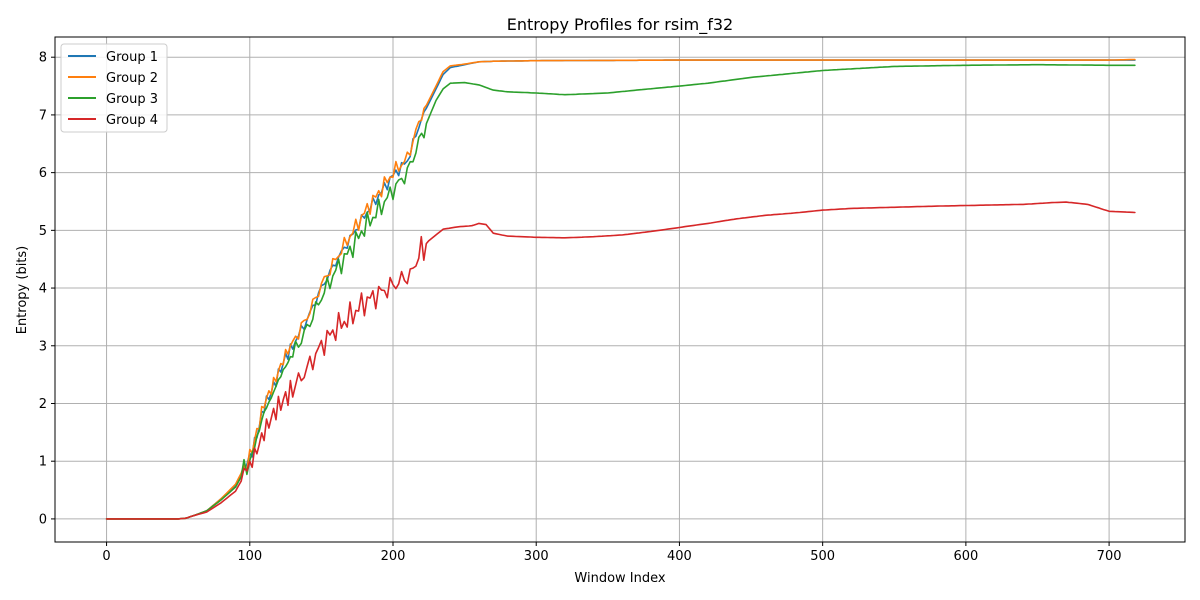 Image resolution: width=1200 pixels, height=600 pixels. What do you see at coordinates (43, 115) in the screenshot?
I see `y-tick-label: 7` at bounding box center [43, 115].